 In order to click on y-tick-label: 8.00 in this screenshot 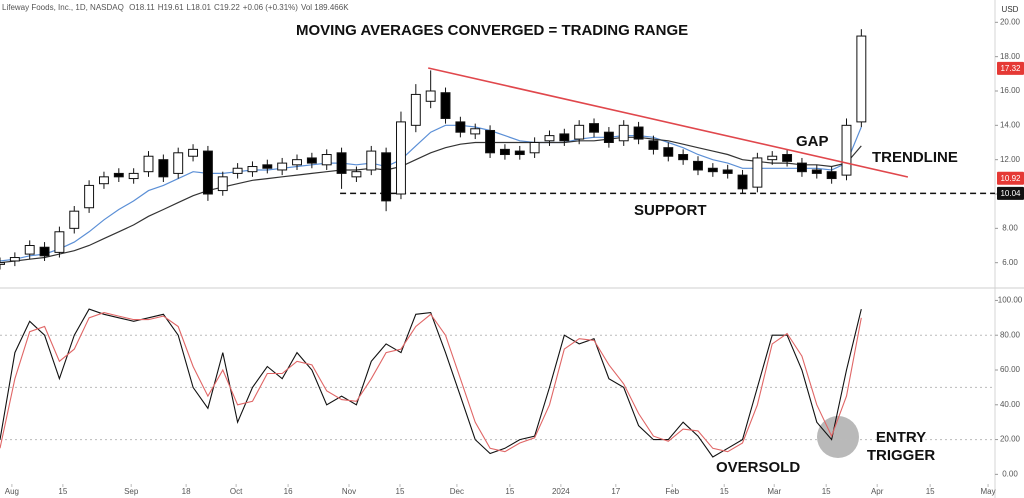, I will do `click(1010, 227)`.